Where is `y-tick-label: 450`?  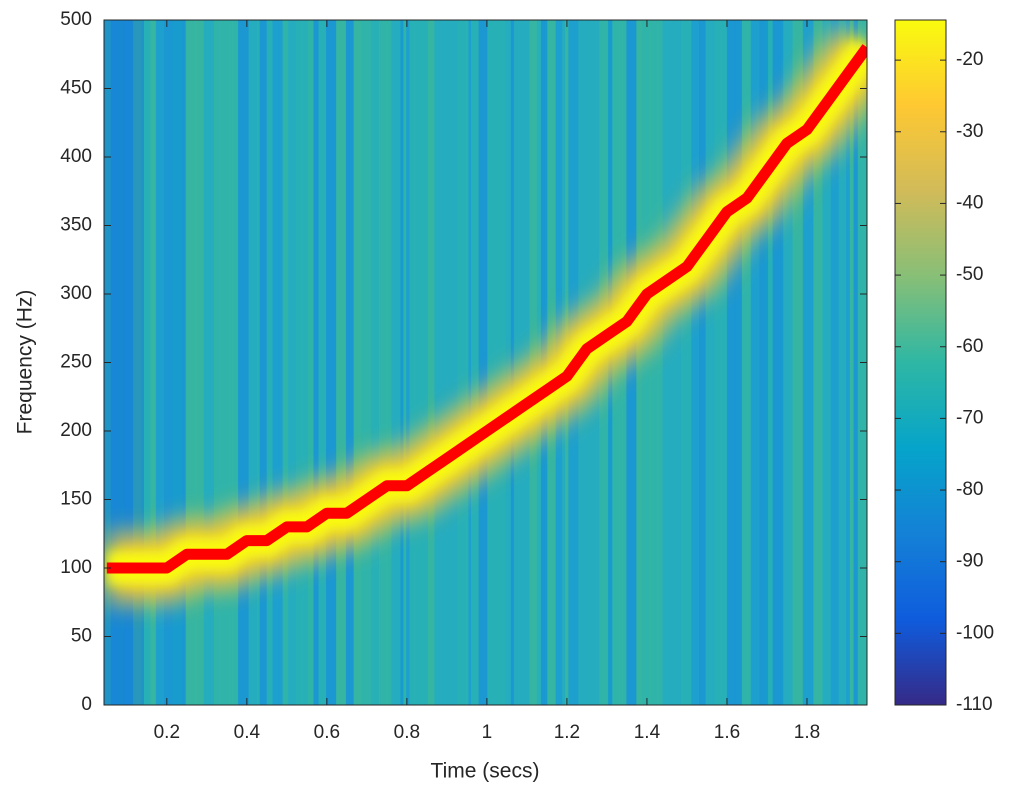 y-tick-label: 450 is located at coordinates (76, 88).